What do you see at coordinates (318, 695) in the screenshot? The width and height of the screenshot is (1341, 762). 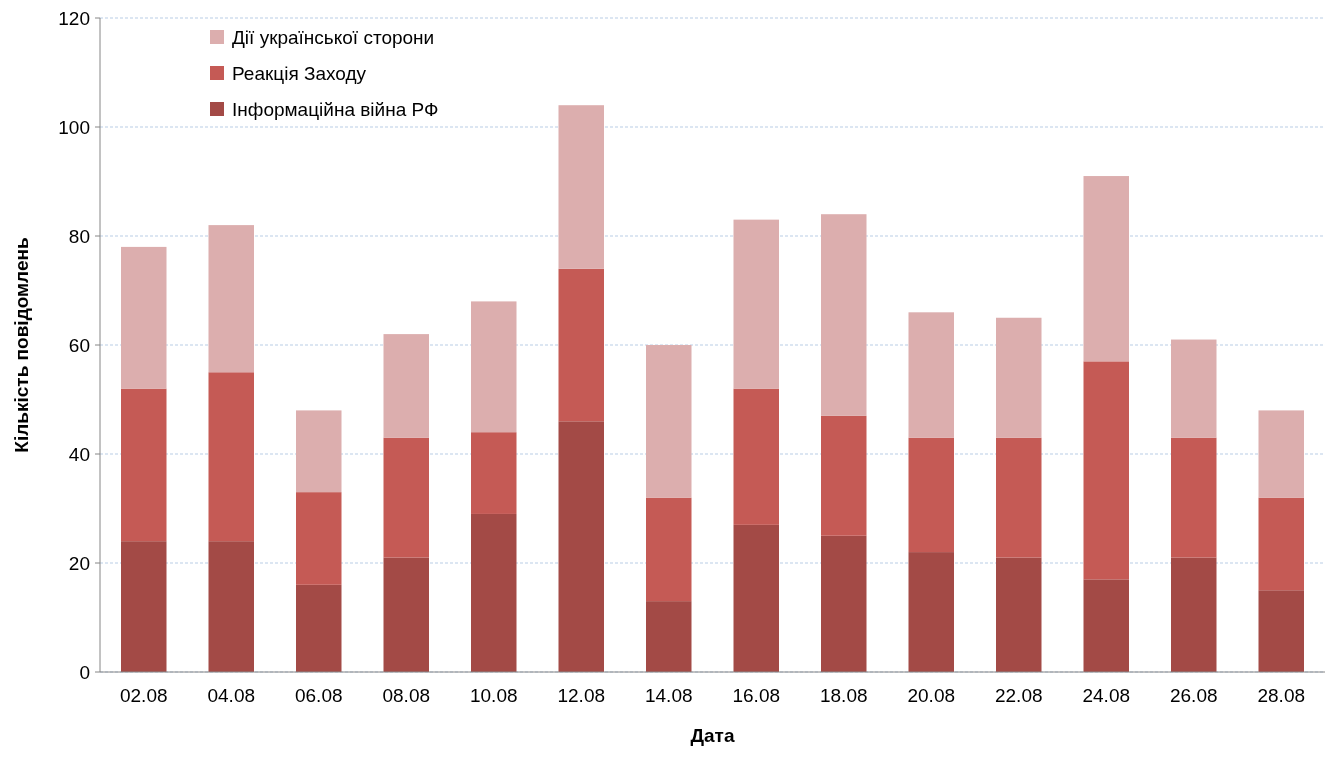 I see `x-tick-label: 06.08` at bounding box center [318, 695].